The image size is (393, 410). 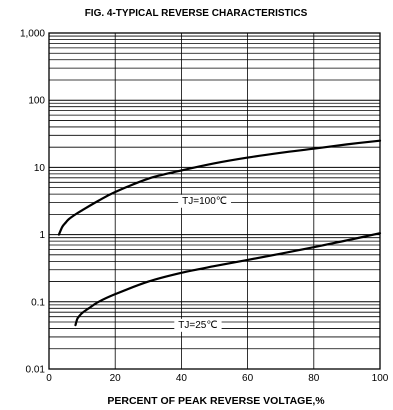 I want to click on chart-title: FIG. 4-TYPICAL REVERSE CHARACTERISTICS, so click(x=196, y=13).